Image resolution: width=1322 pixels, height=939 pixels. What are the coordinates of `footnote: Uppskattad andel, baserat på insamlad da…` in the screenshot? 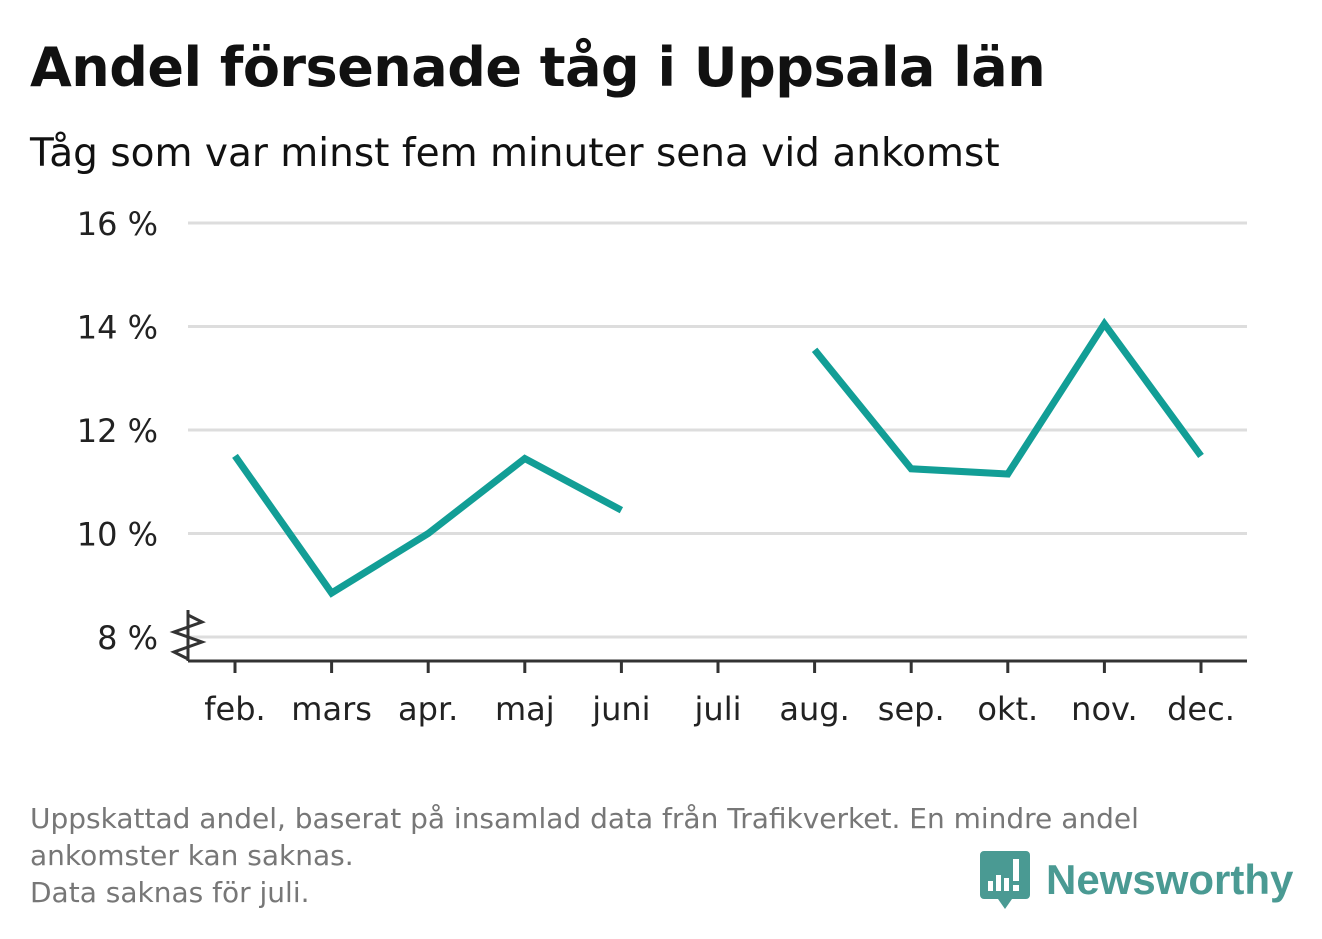 It's located at (660, 855).